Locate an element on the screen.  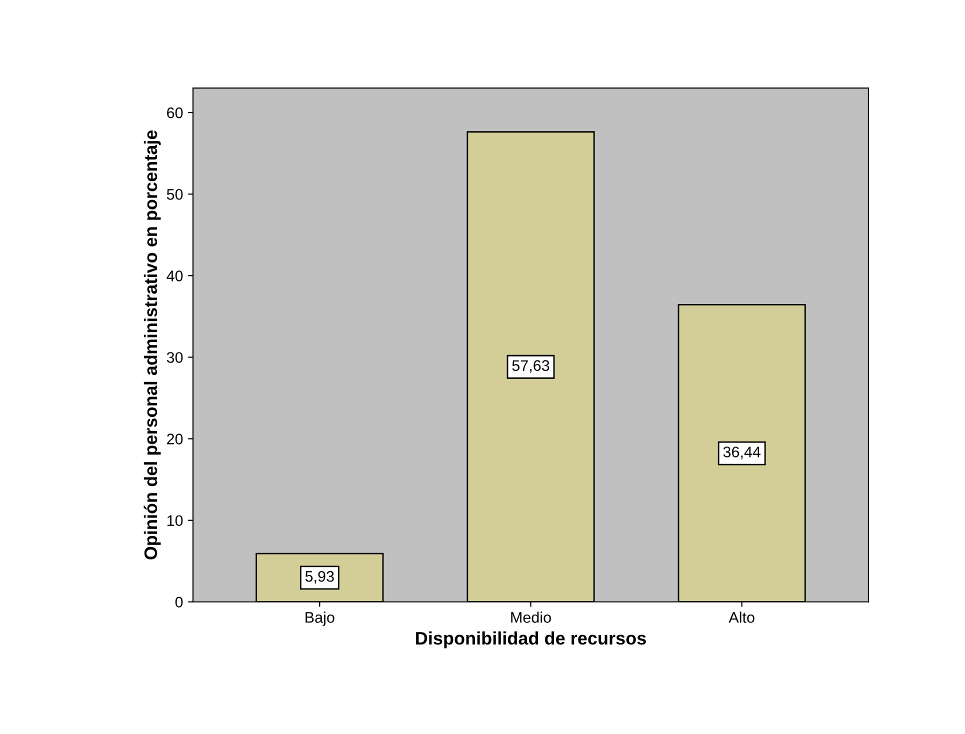
y-tick-label: 10 is located at coordinates (175, 520).